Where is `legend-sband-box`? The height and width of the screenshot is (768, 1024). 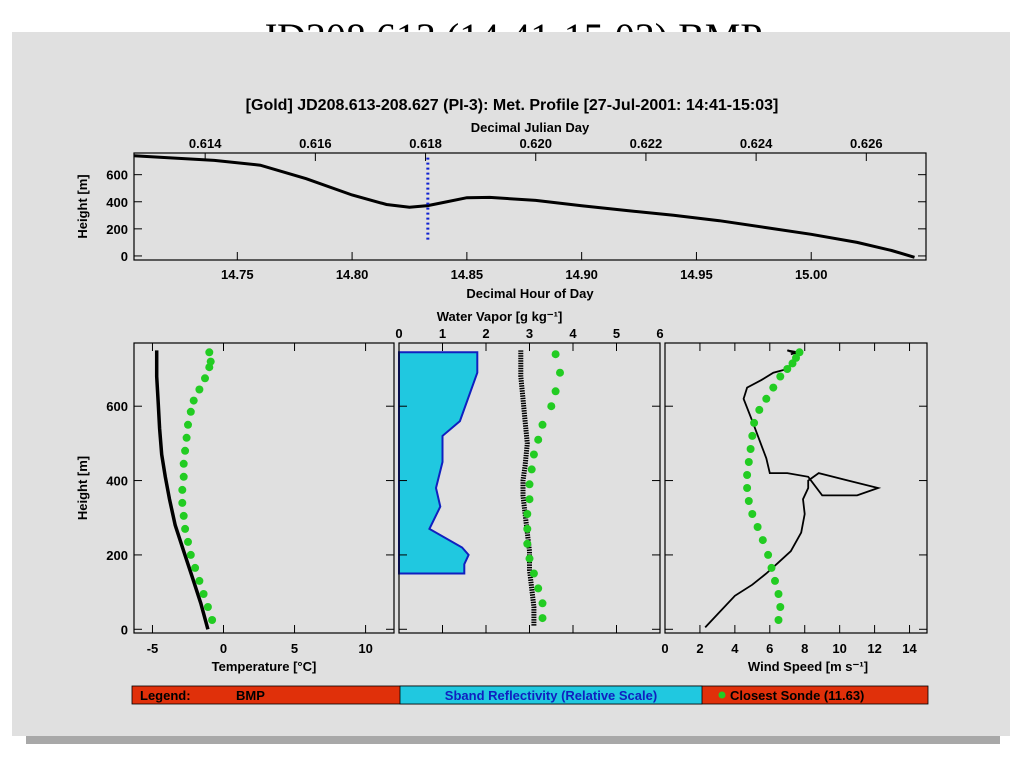 legend-sband-box is located at coordinates (551, 695).